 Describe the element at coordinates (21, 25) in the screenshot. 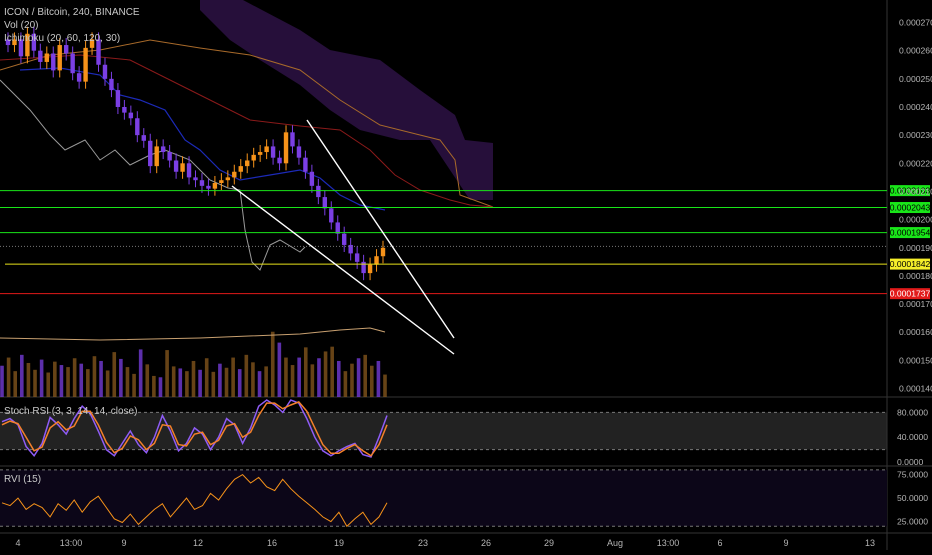

I see `volume-legend: Vol (20)` at that location.